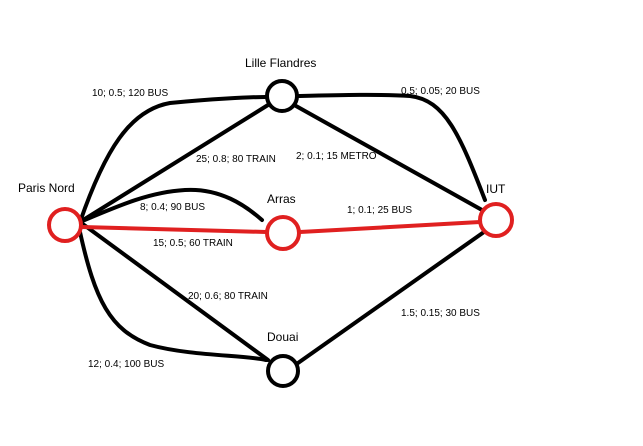  I want to click on edge-label-arras-iut-bus: 1; 0.1; 25 BUS, so click(379, 210).